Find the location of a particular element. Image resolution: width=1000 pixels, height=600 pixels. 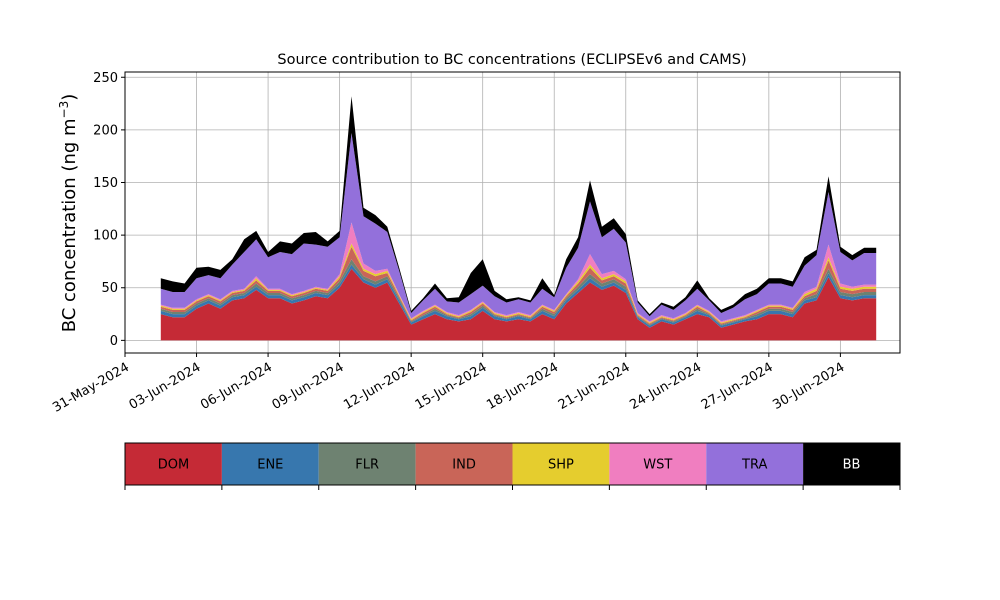

y-tick-label: 0 is located at coordinates (114, 341).